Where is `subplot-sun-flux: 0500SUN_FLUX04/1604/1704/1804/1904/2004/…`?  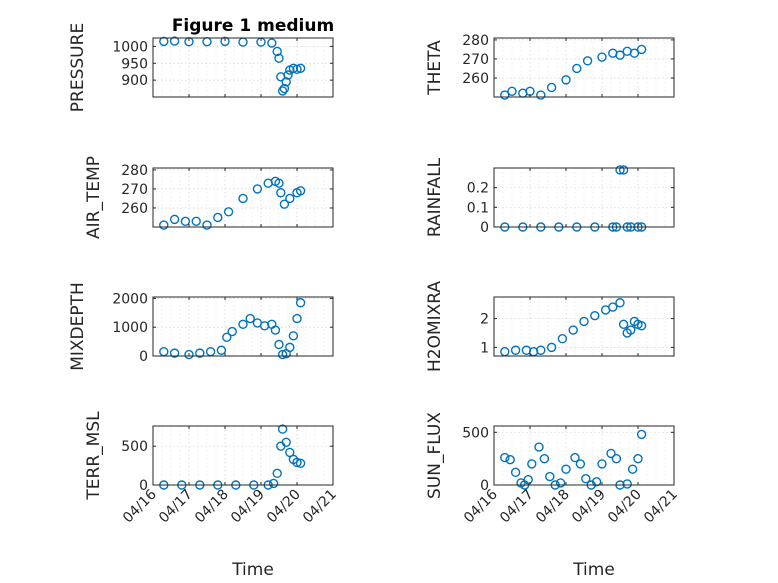 subplot-sun-flux: 0500SUN_FLUX04/1604/1704/1804/1904/2004/… is located at coordinates (553, 469).